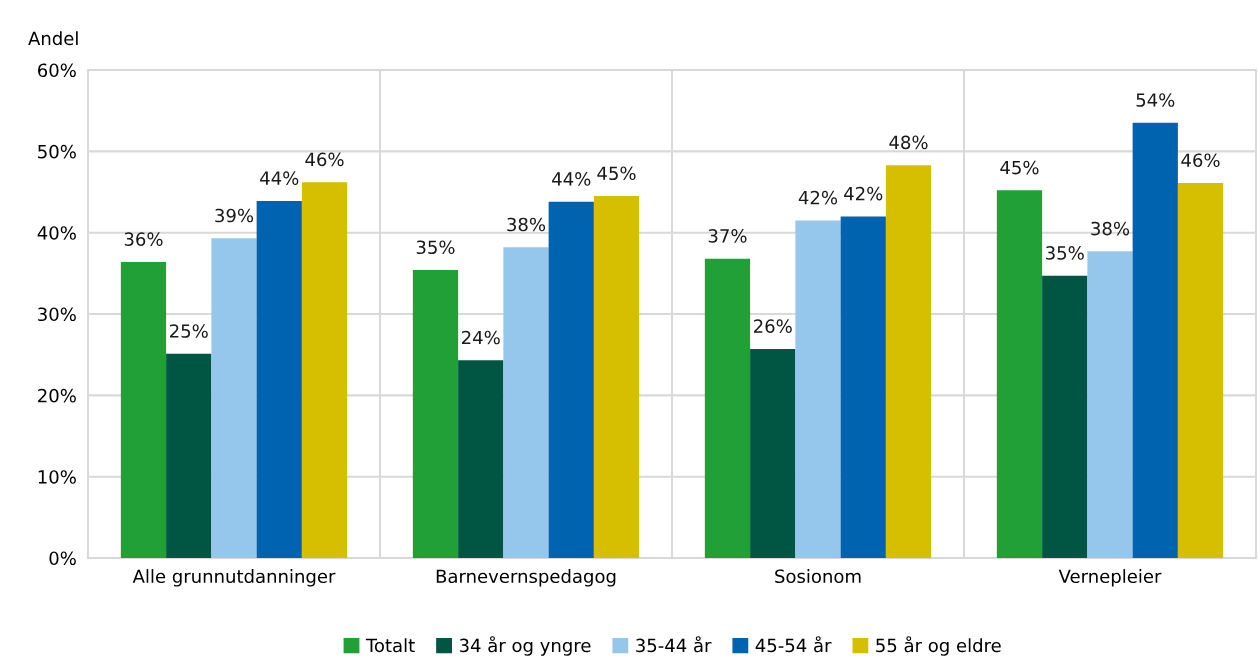  Describe the element at coordinates (481, 337) in the screenshot. I see `data-label: 24%` at that location.